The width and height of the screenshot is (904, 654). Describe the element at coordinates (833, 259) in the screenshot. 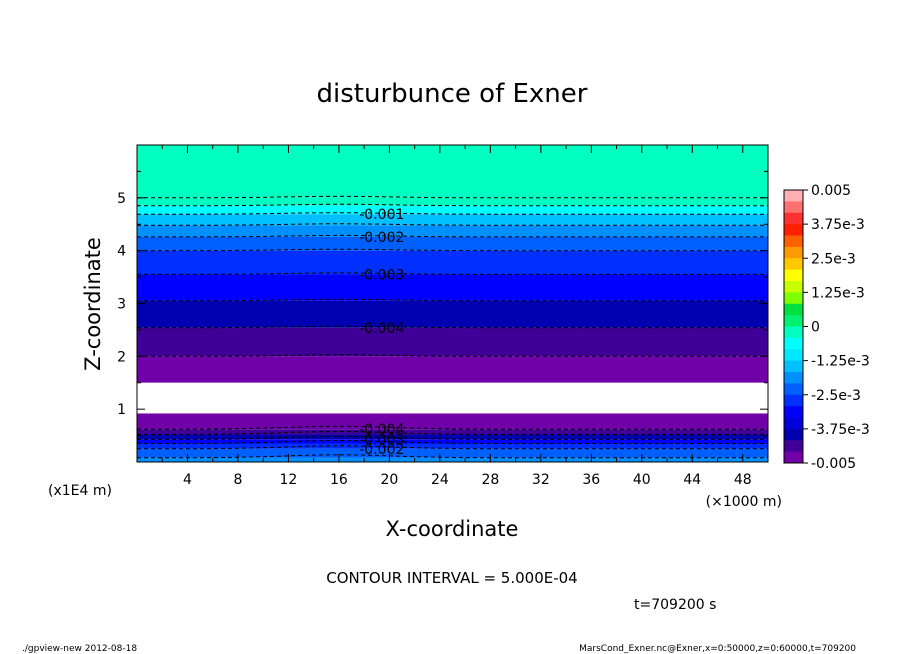

I see `colorbar-label: 2.5e-3` at that location.